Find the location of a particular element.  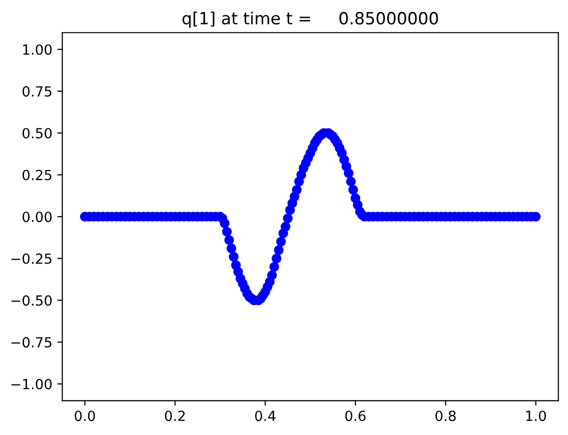

chart-title: q[1] at time t = 0.85000000 is located at coordinates (310, 20).